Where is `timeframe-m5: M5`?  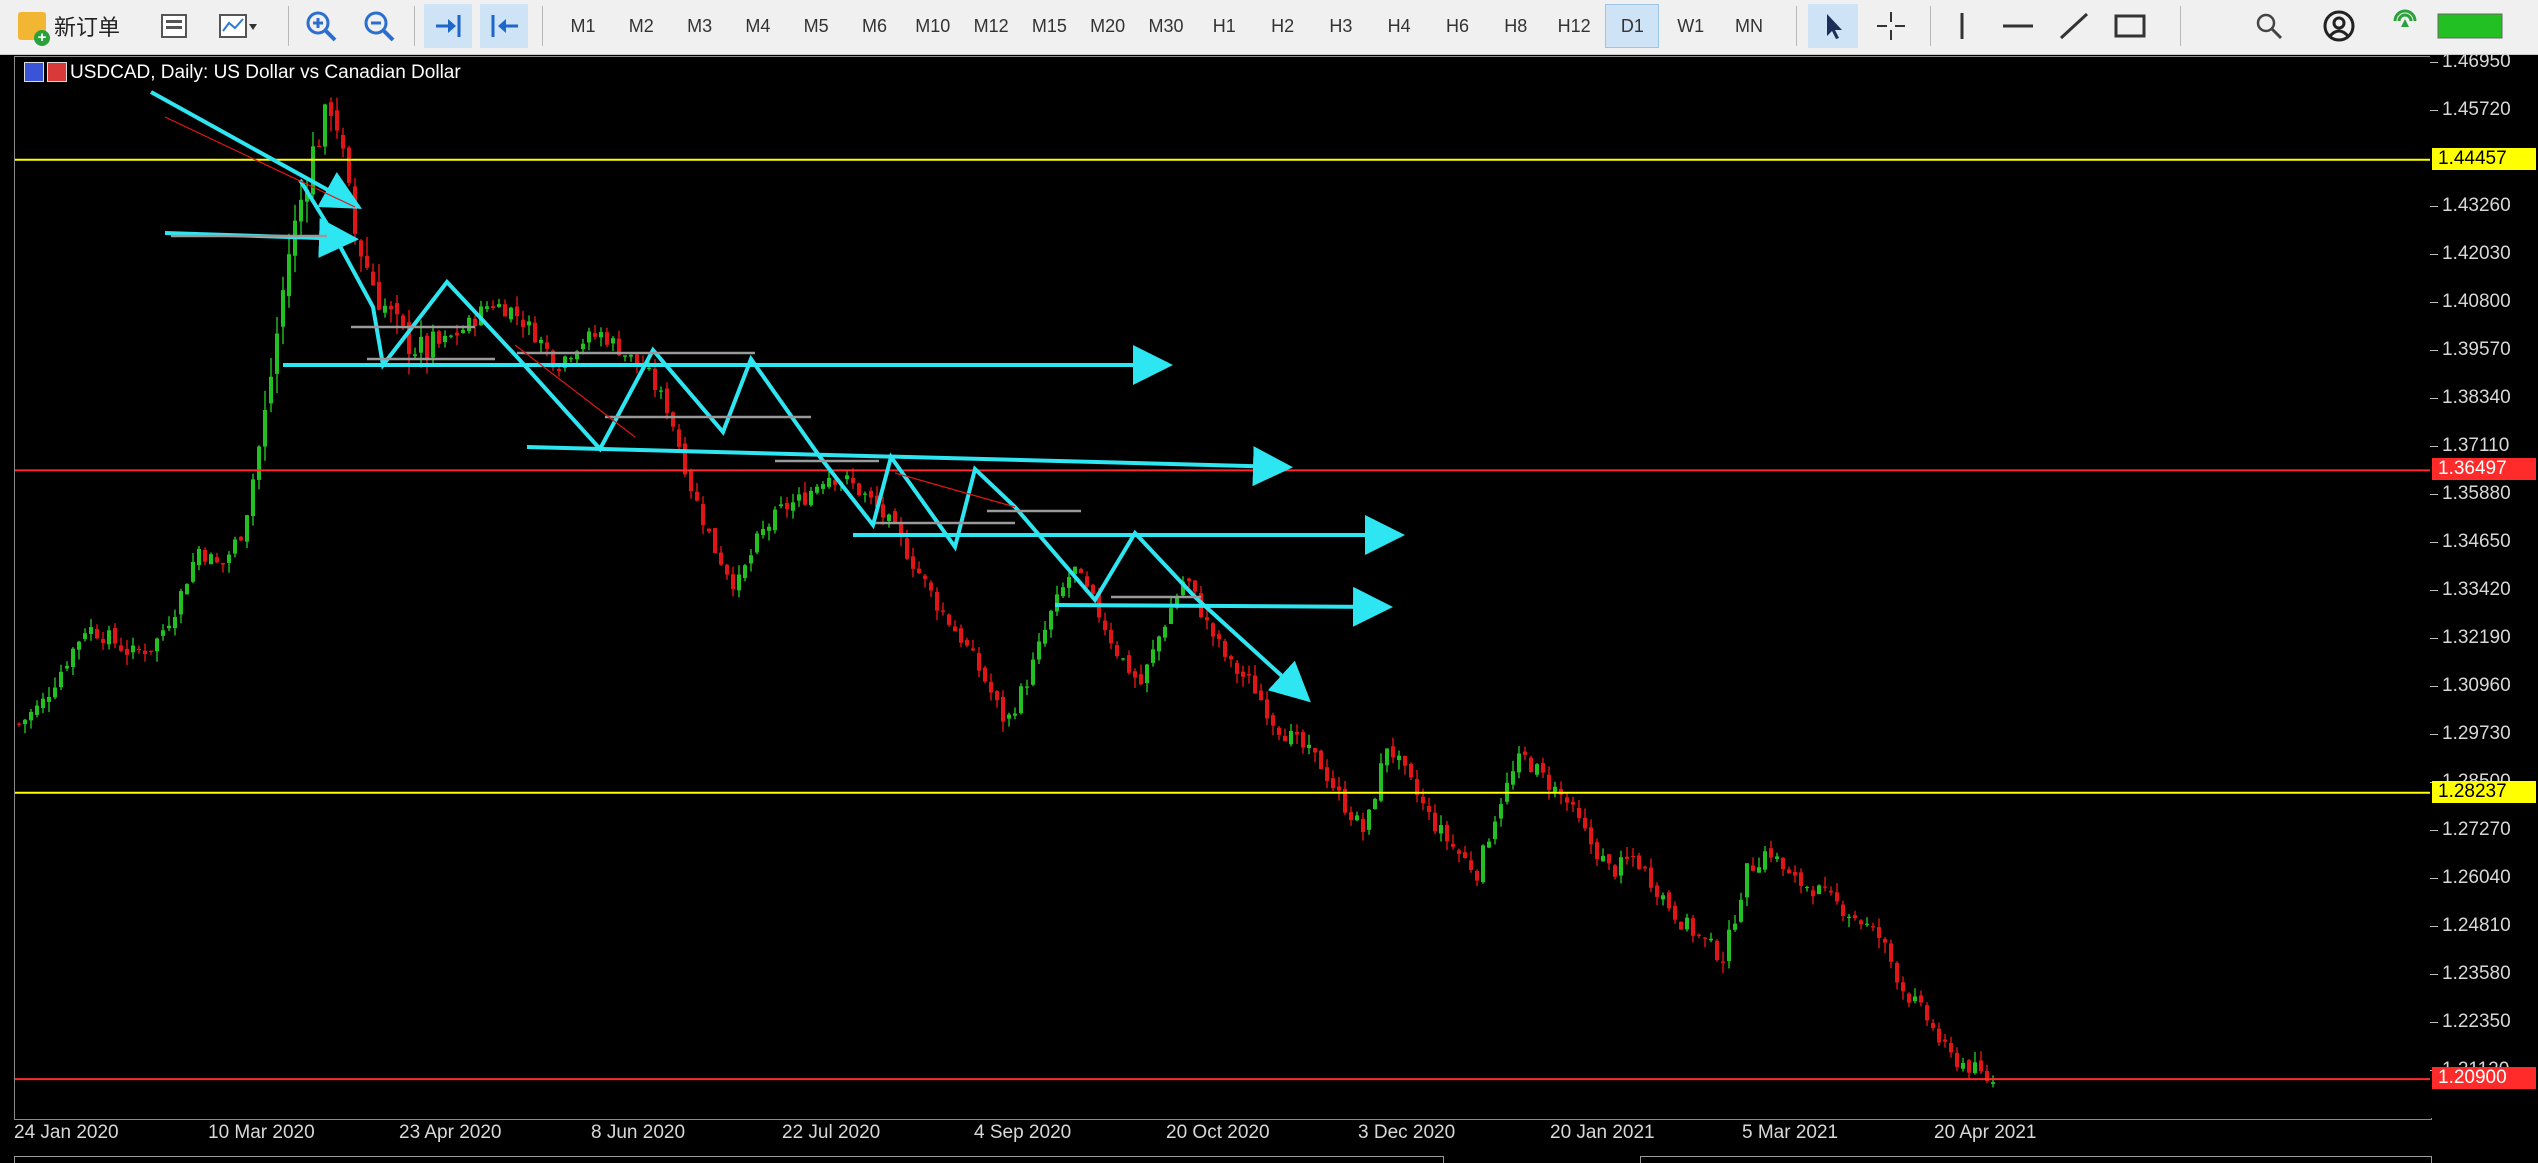 timeframe-m5: M5 is located at coordinates (816, 25).